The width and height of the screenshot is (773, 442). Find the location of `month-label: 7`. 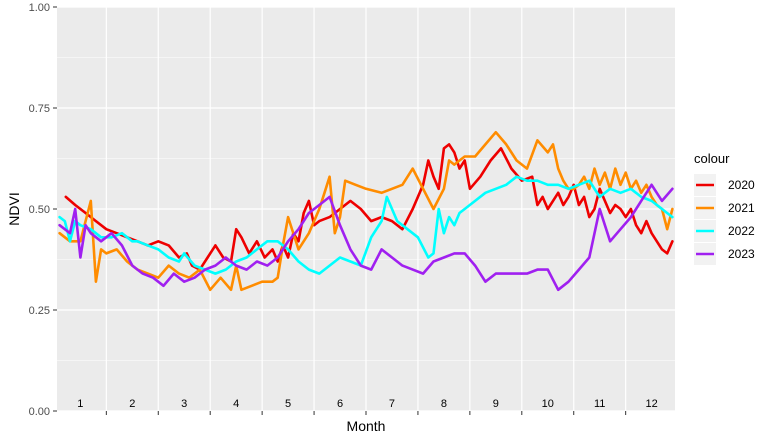

month-label: 7 is located at coordinates (392, 404).